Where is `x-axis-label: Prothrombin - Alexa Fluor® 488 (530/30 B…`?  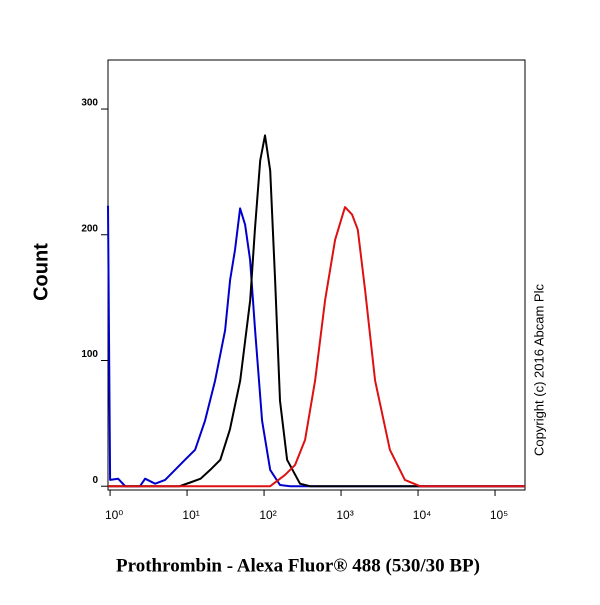 x-axis-label: Prothrombin - Alexa Fluor® 488 (530/30 B… is located at coordinates (298, 565).